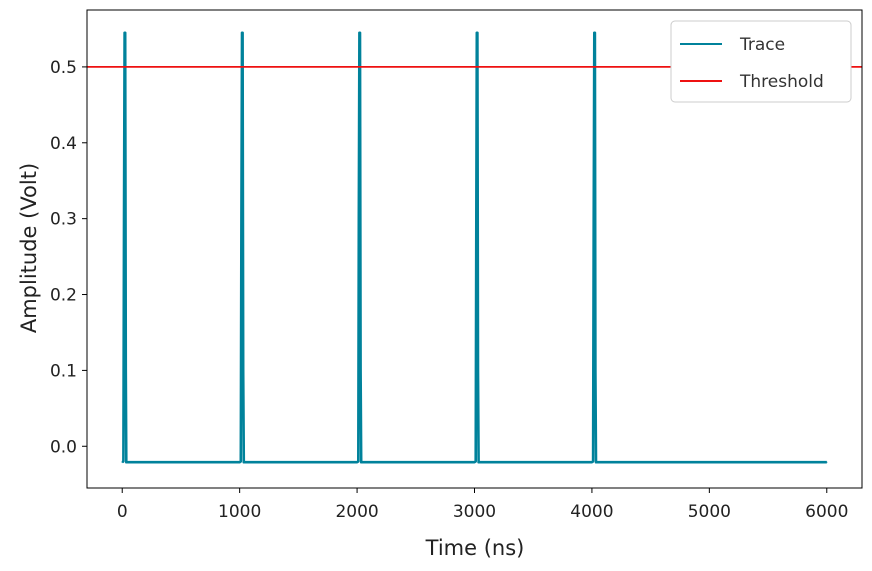 The height and width of the screenshot is (571, 872). Describe the element at coordinates (68, 257) in the screenshot. I see `y-axis: 0.0 0.1 0.2 0.3 0.4 0.5` at that location.